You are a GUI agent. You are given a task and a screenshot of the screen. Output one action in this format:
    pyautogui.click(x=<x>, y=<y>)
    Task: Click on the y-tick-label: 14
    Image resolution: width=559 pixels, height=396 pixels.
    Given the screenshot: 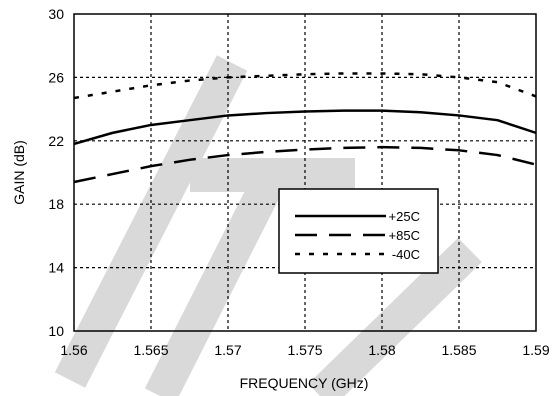 What is the action you would take?
    pyautogui.click(x=56, y=268)
    